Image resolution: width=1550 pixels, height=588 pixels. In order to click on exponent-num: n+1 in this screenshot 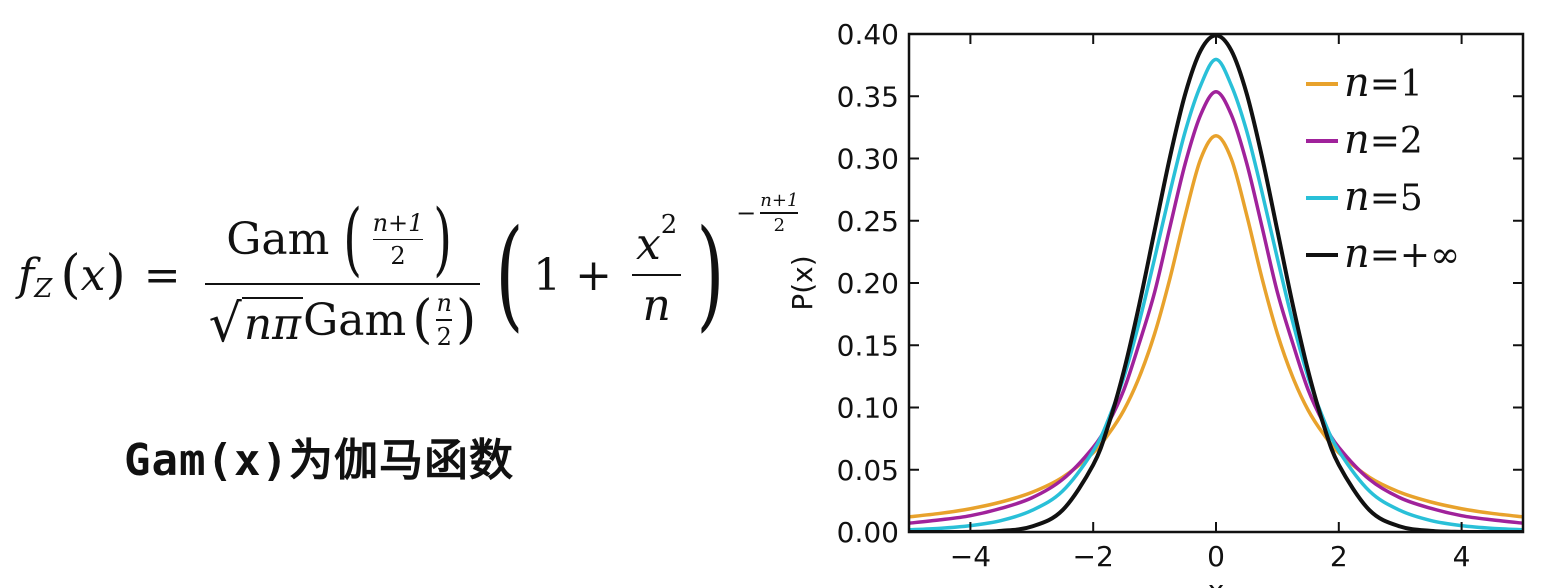, I will do `click(779, 201)`.